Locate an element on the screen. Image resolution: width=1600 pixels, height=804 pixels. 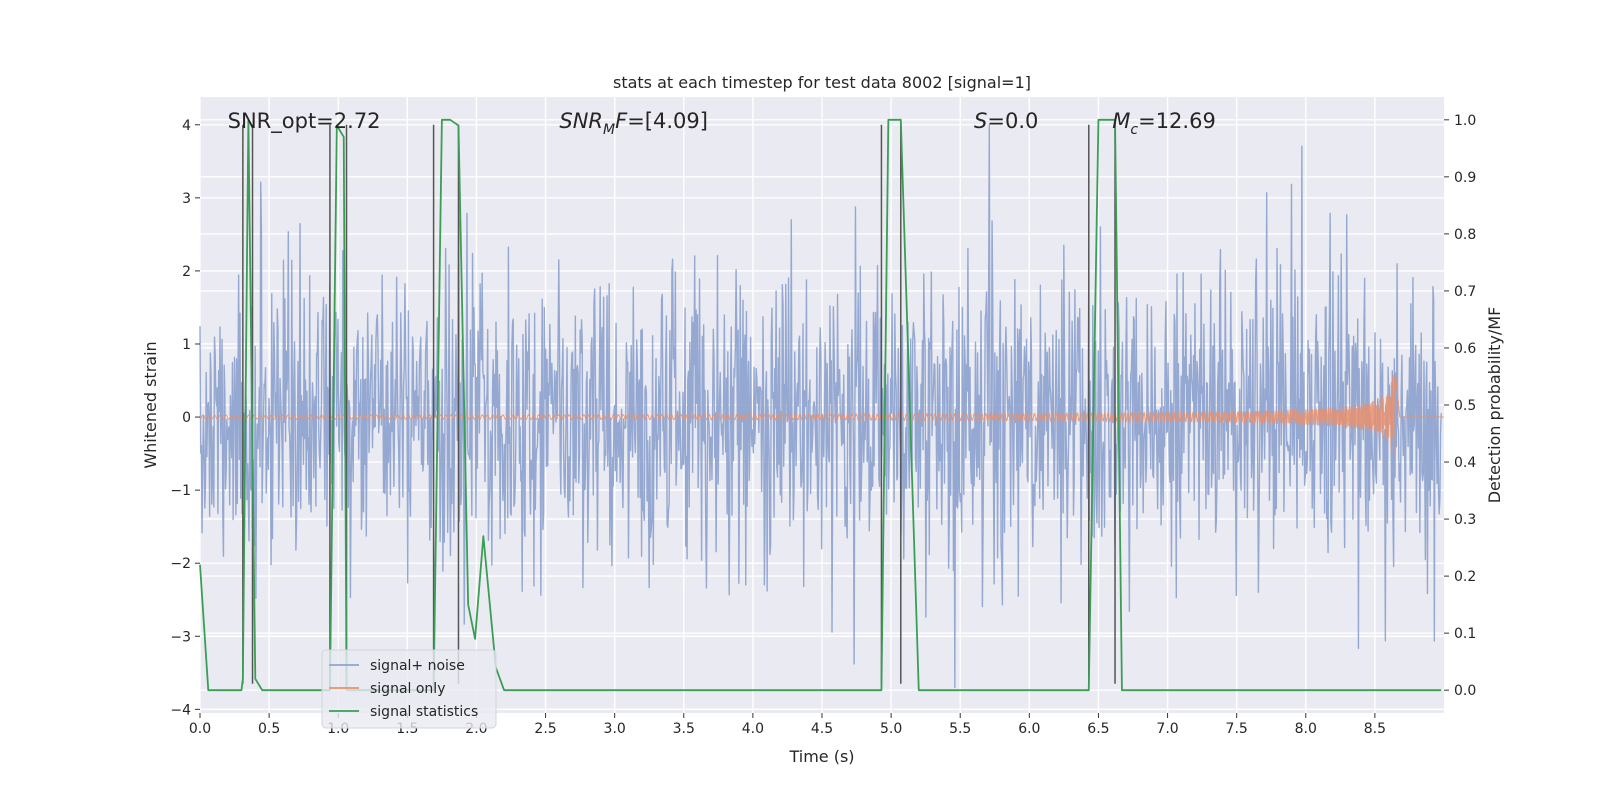
x-tick-label-6: 3.0 is located at coordinates (615, 729).